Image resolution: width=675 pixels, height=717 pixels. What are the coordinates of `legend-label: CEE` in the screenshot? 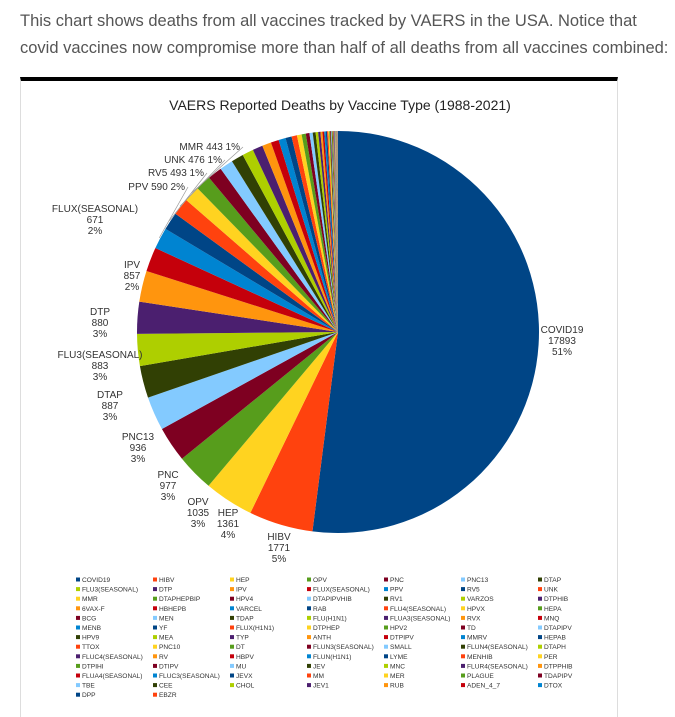 It's located at (166, 686).